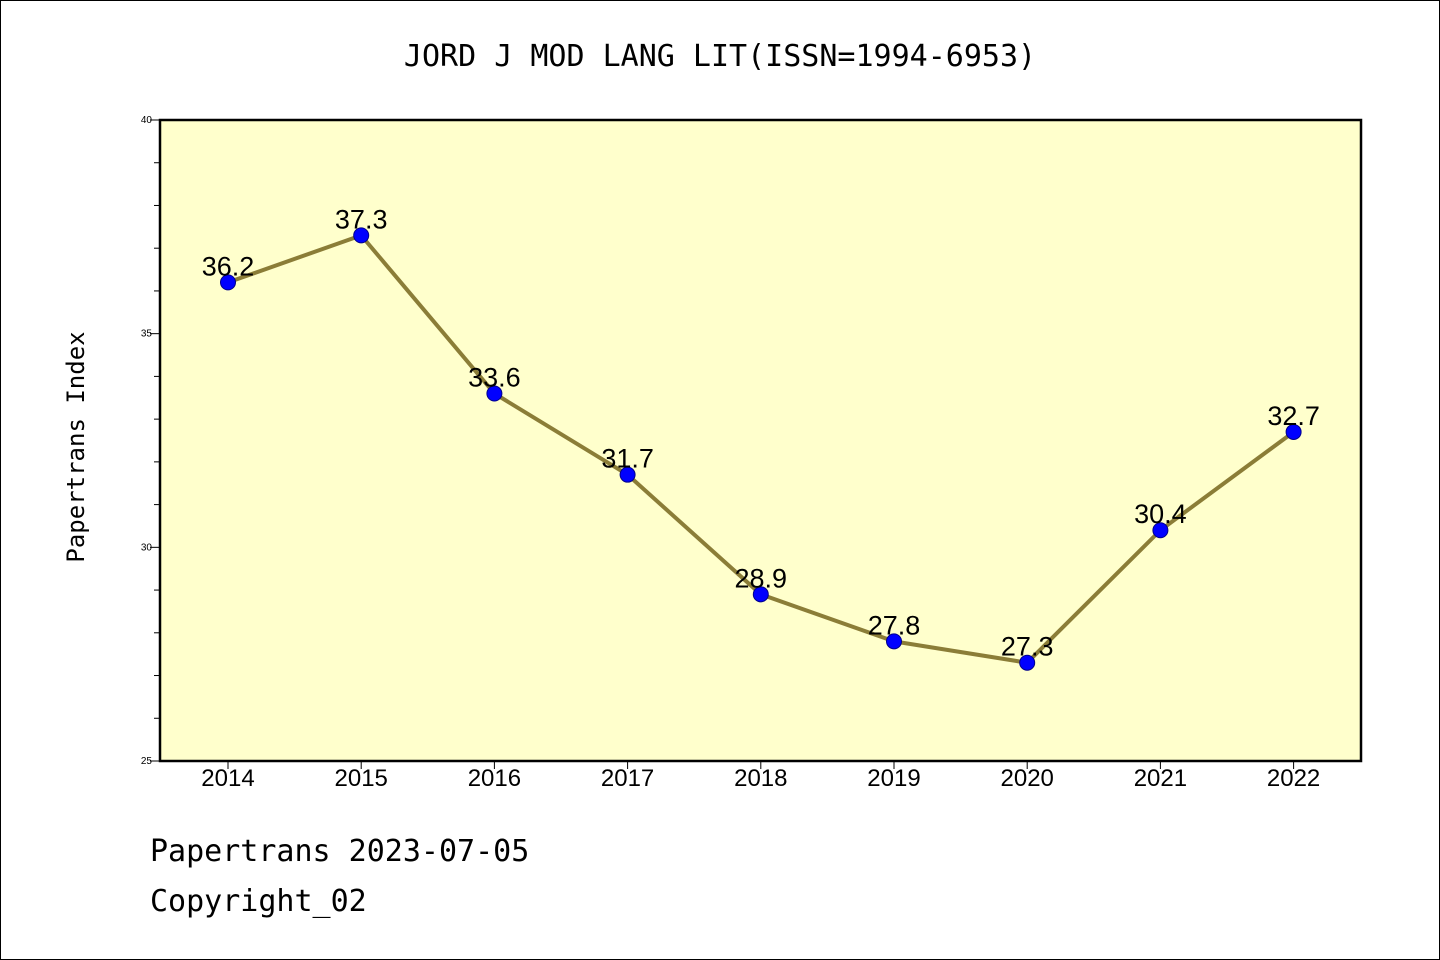 The height and width of the screenshot is (960, 1440). I want to click on y-tick-label: 25, so click(147, 761).